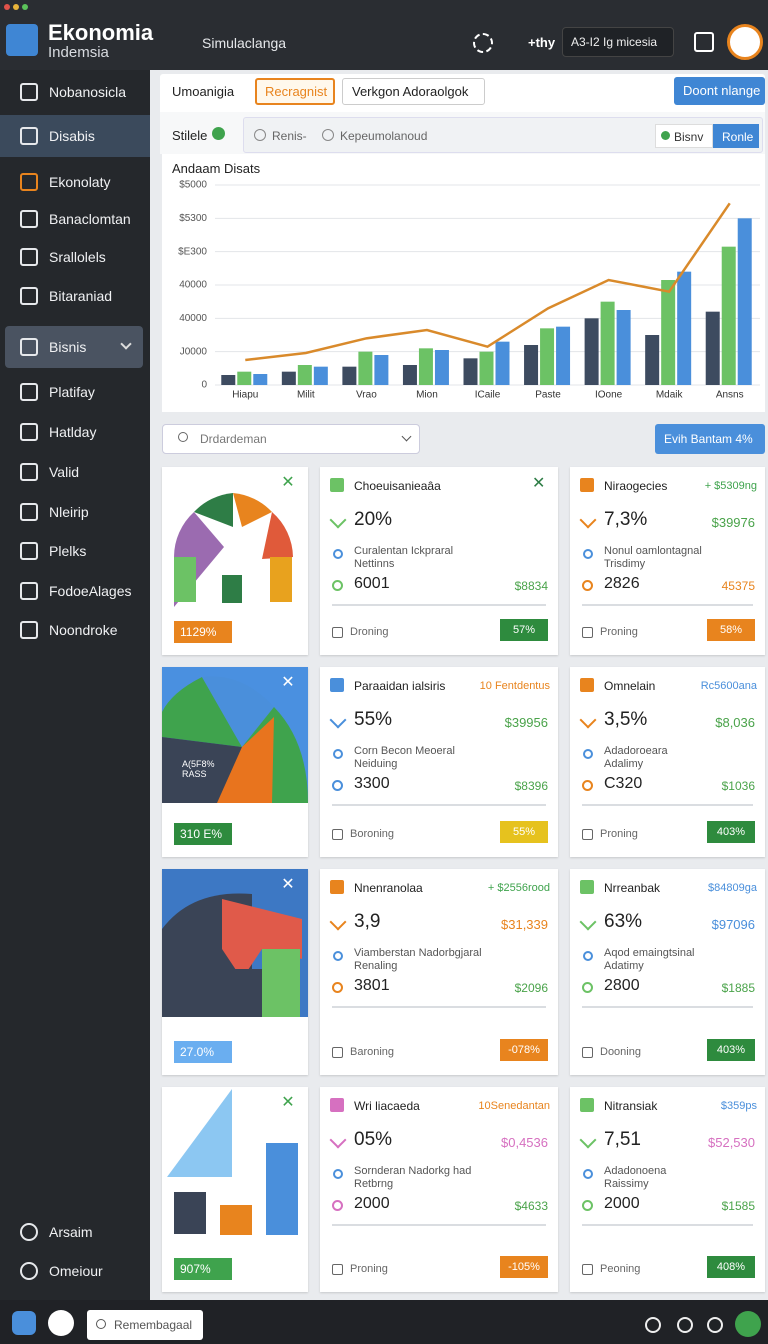  What do you see at coordinates (748, 1324) in the screenshot?
I see `tray-app` at bounding box center [748, 1324].